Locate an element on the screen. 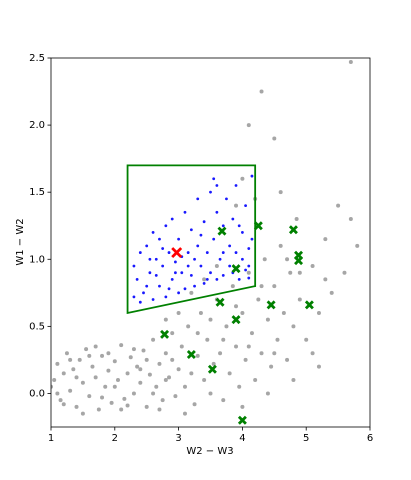 The height and width of the screenshot is (480, 411). y-tick-label: 1.5 is located at coordinates (37, 192).